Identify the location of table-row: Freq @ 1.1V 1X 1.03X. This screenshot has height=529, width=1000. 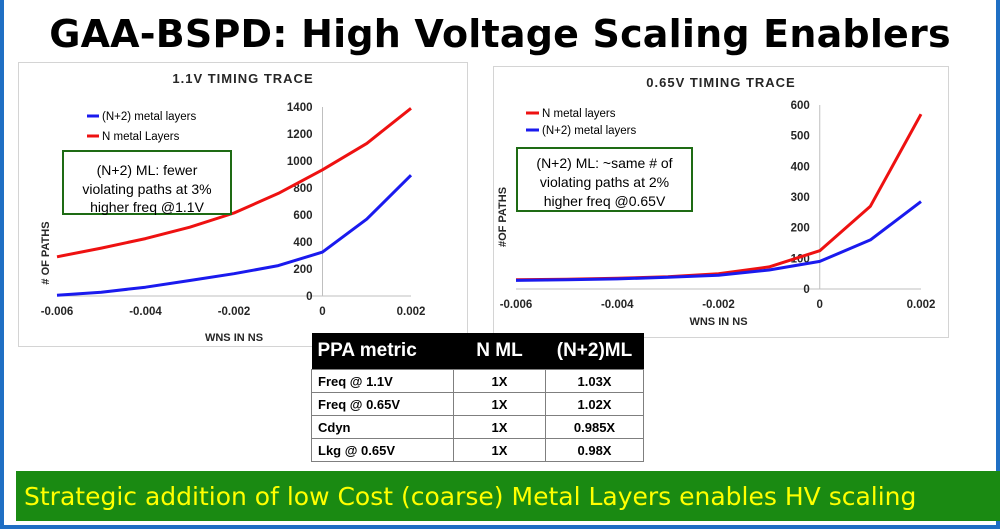
(477, 381).